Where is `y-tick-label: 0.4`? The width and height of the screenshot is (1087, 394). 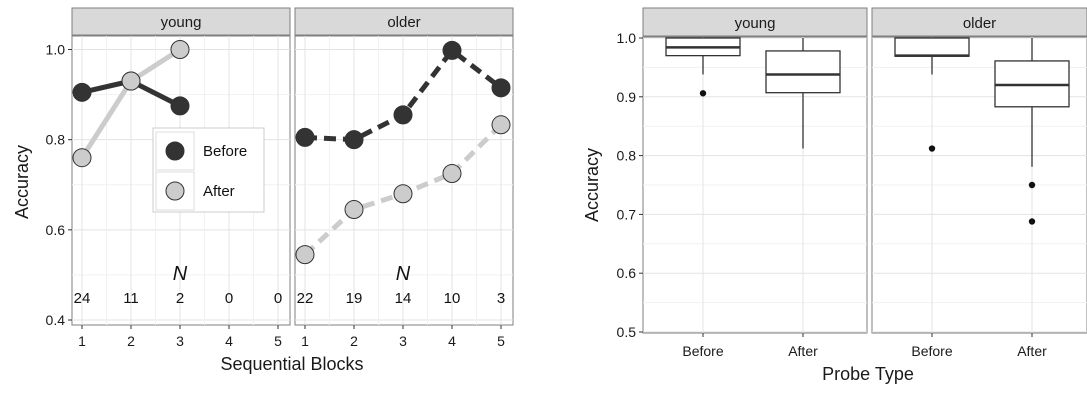 y-tick-label: 0.4 is located at coordinates (56, 320).